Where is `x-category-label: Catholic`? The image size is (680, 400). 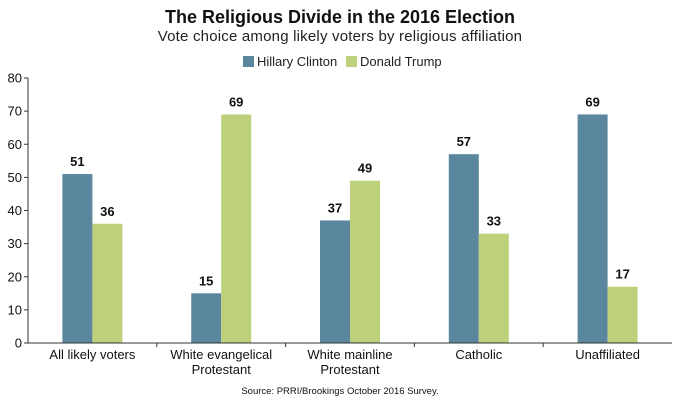
x-category-label: Catholic is located at coordinates (478, 354).